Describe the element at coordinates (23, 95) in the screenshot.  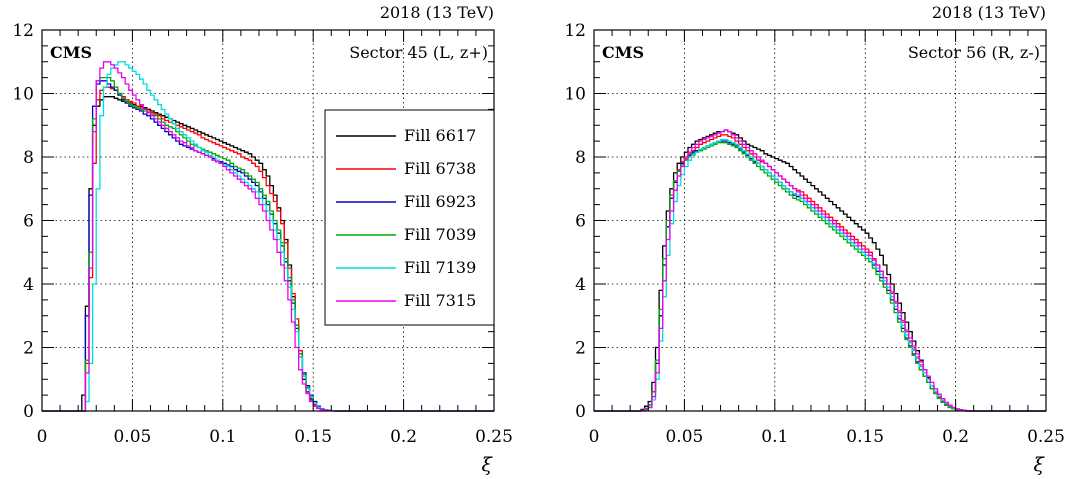
I see `left-y-tick-label: 10` at that location.